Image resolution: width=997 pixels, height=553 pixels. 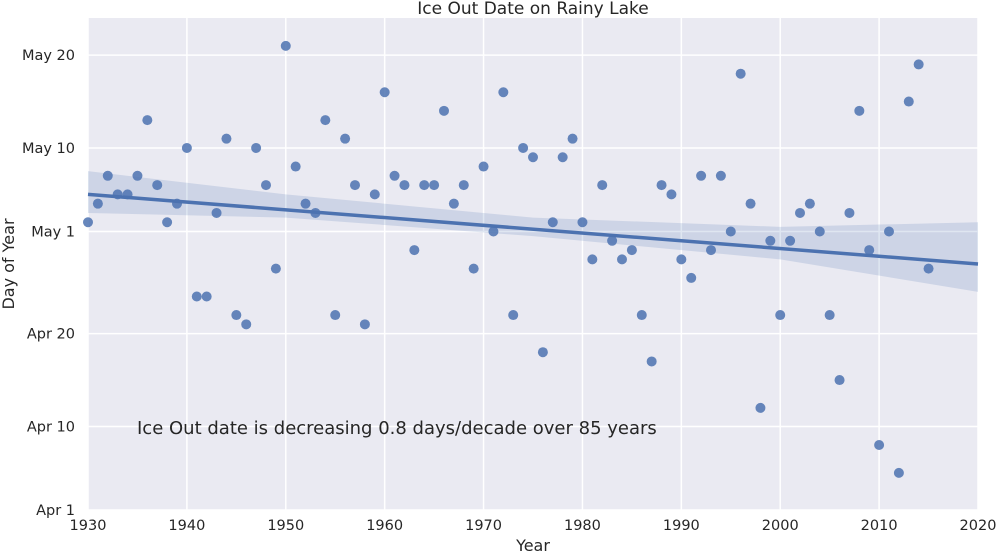 I want to click on trend-line-group, so click(x=533, y=229).